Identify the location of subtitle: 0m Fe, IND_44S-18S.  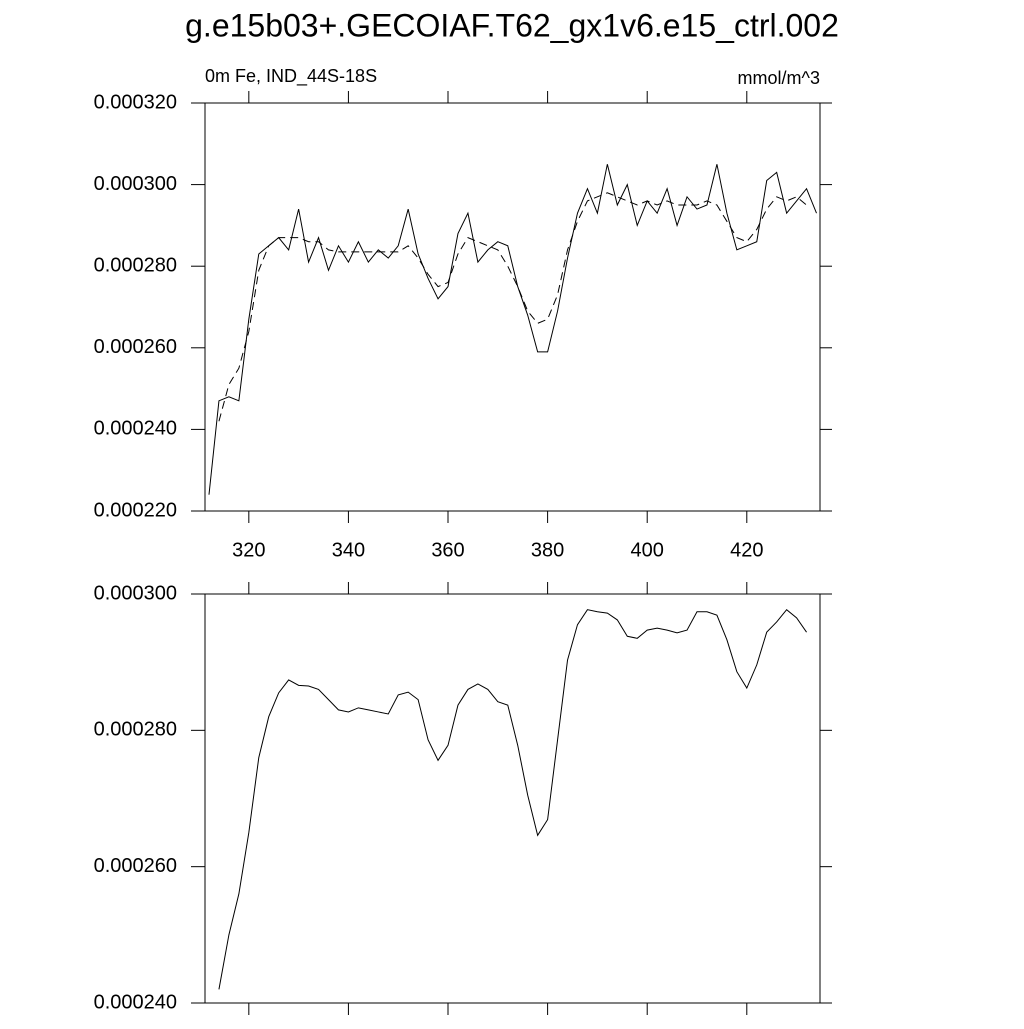
(291, 76).